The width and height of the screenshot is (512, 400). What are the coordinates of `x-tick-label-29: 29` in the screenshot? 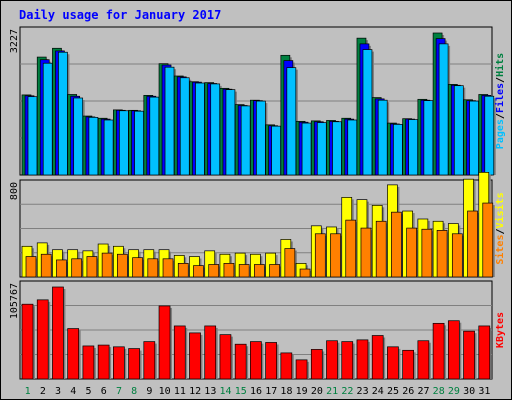 It's located at (454, 391).